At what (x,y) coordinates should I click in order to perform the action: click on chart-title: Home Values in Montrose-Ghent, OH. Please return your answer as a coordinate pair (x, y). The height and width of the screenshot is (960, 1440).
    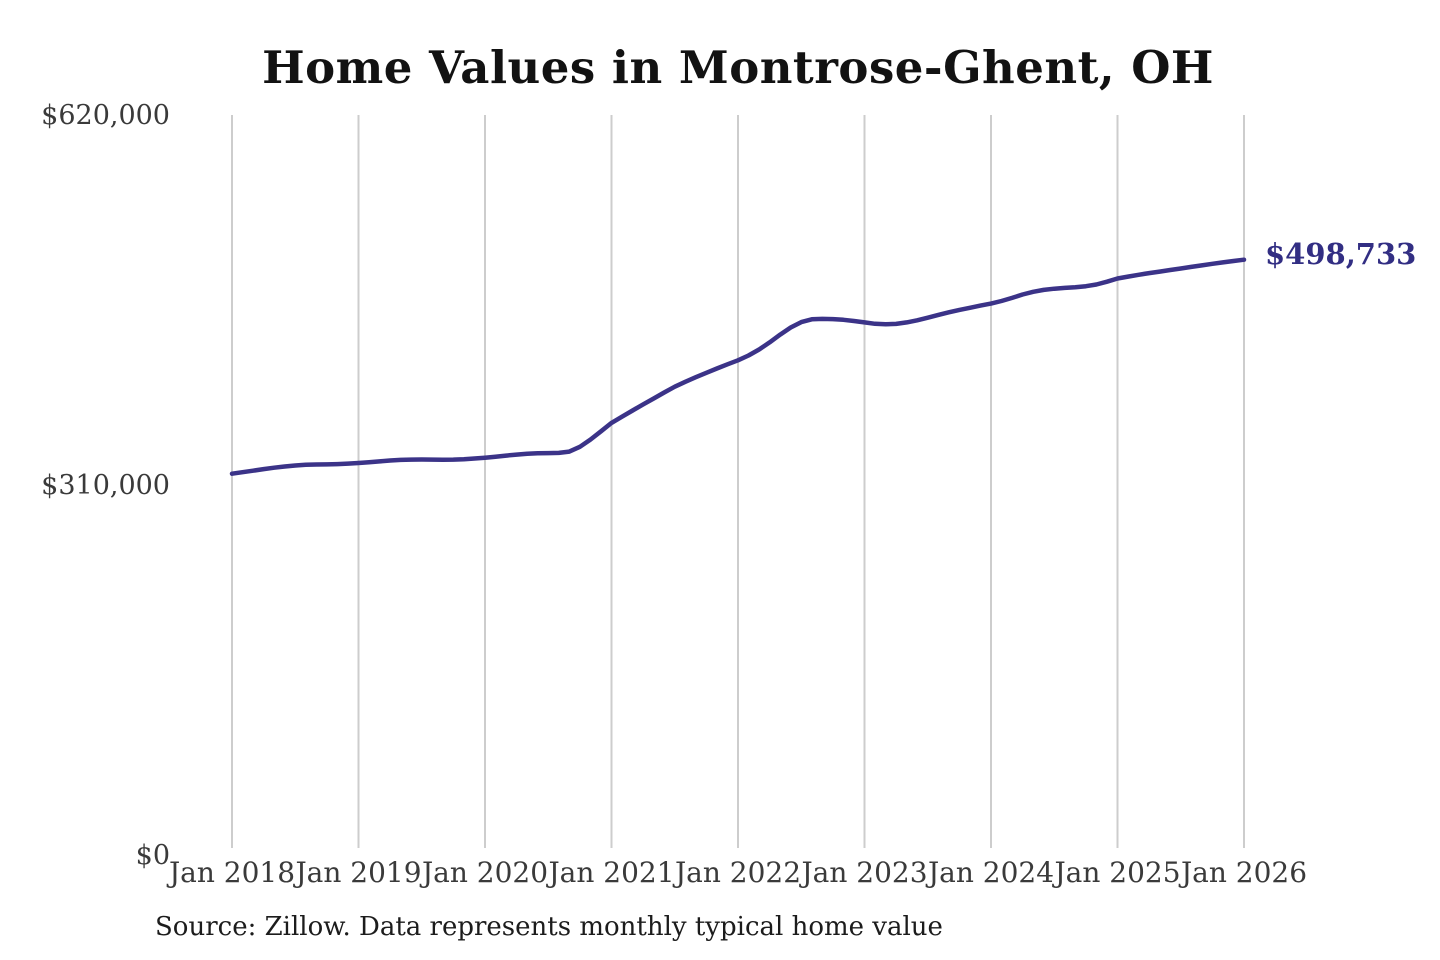
    Looking at the image, I should click on (738, 67).